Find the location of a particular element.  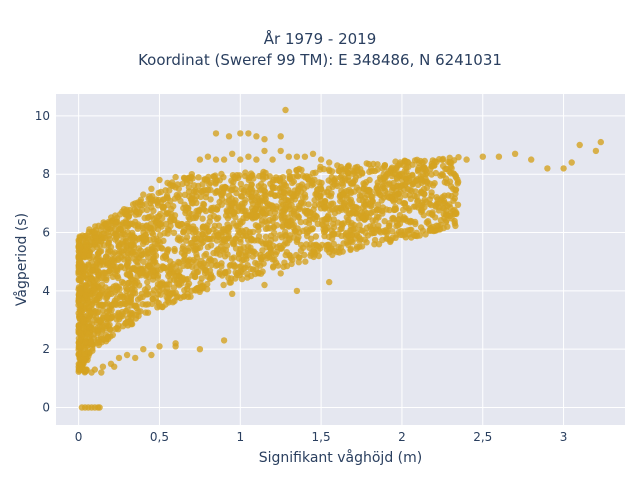

y-tick-label: 8 is located at coordinates (46, 174).